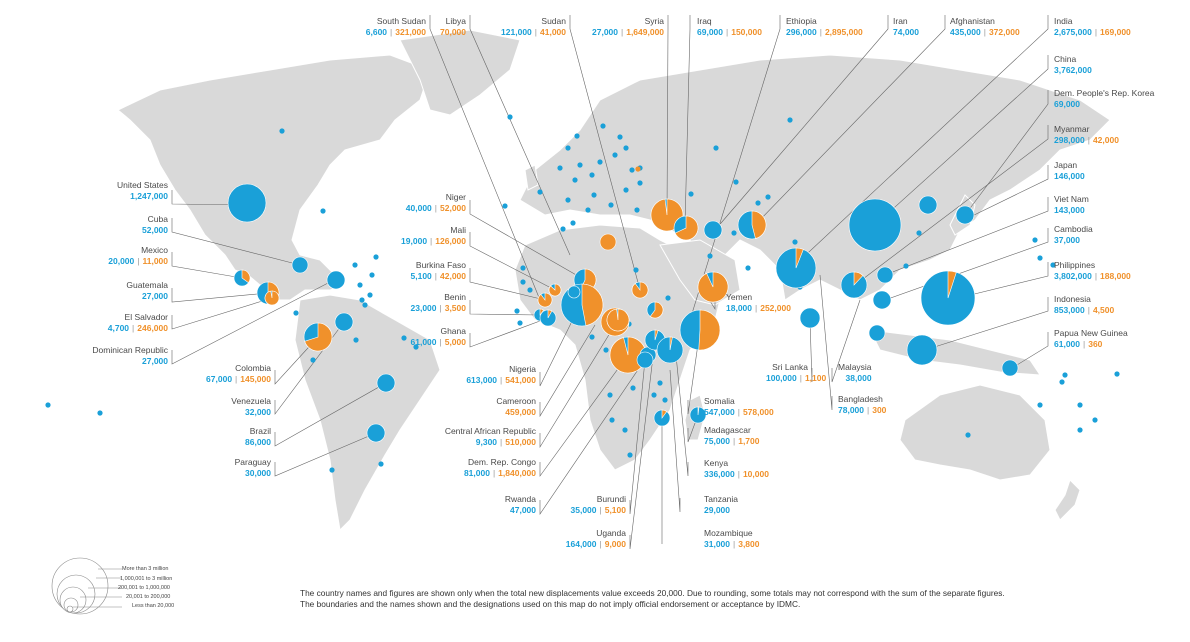  What do you see at coordinates (1086, 140) in the screenshot?
I see `country-figures: 298,000 | 42,000` at bounding box center [1086, 140].